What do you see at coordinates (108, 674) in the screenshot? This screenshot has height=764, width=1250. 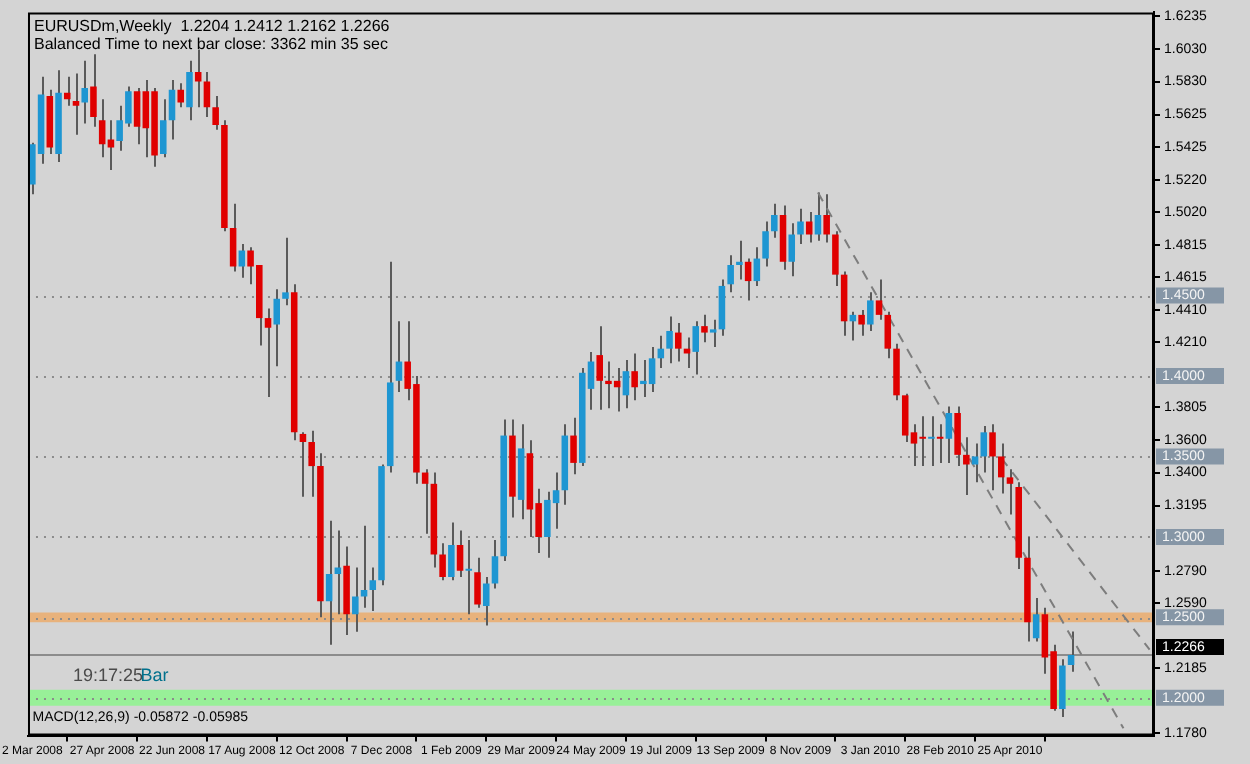 I see `annotation: 19:17:25` at bounding box center [108, 674].